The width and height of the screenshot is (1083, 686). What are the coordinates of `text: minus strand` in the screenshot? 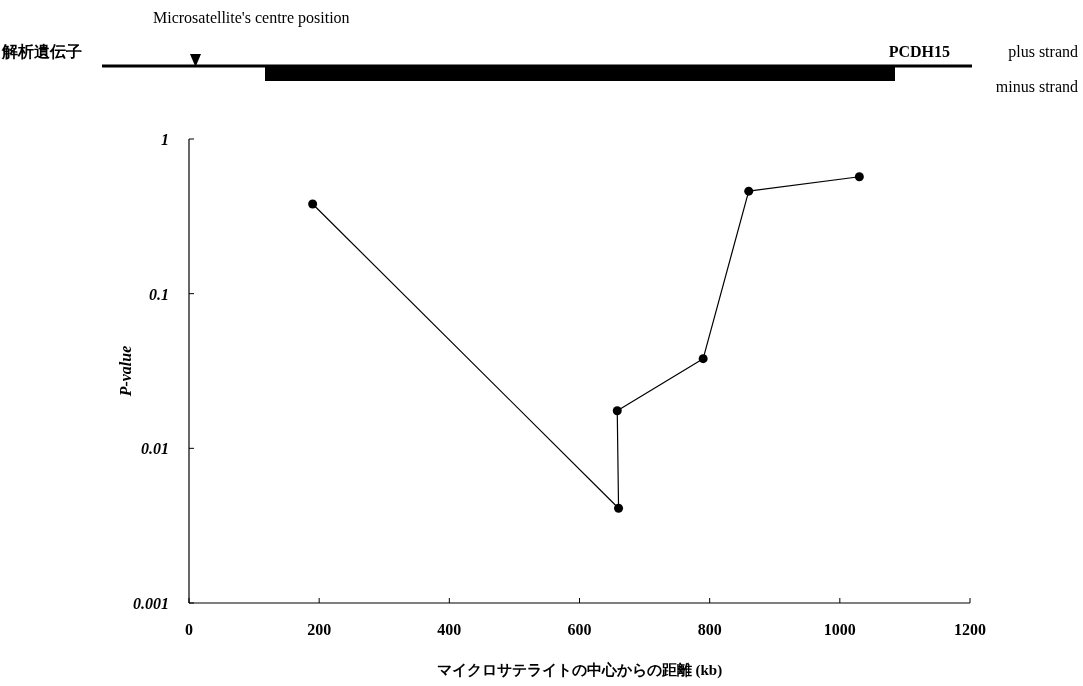 It's located at (1036, 86).